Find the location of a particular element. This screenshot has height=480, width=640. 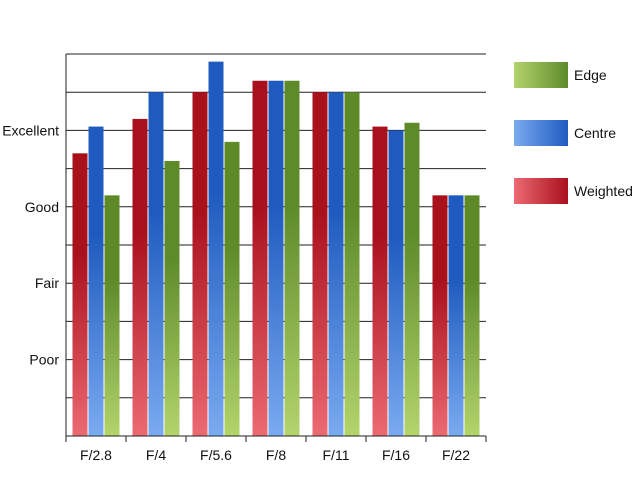

legend-label-edge: Edge is located at coordinates (590, 75).